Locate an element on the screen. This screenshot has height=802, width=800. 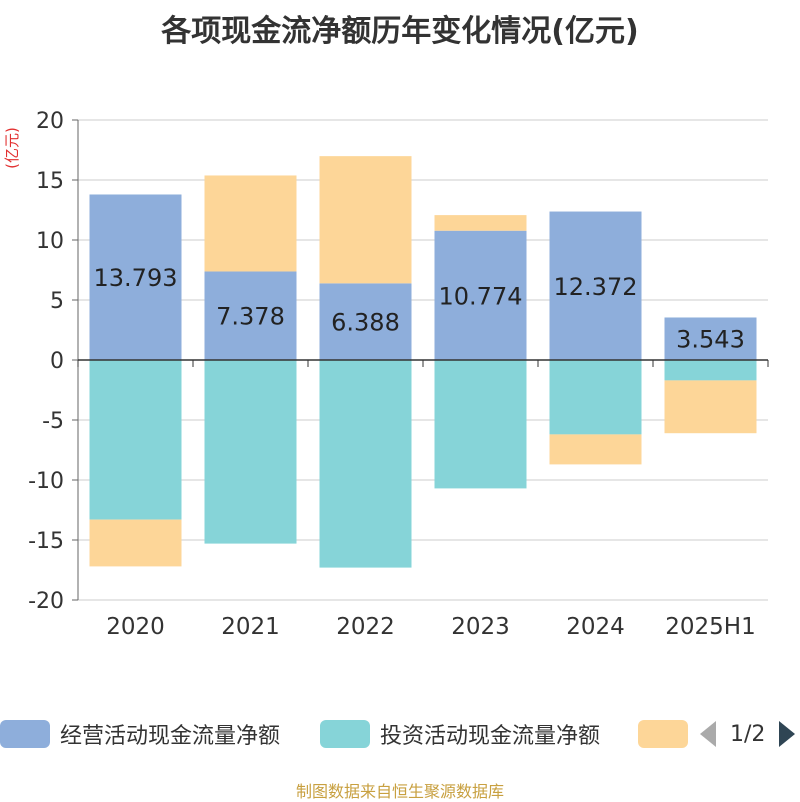
data-label-2022: 6.388 is located at coordinates (365, 323).